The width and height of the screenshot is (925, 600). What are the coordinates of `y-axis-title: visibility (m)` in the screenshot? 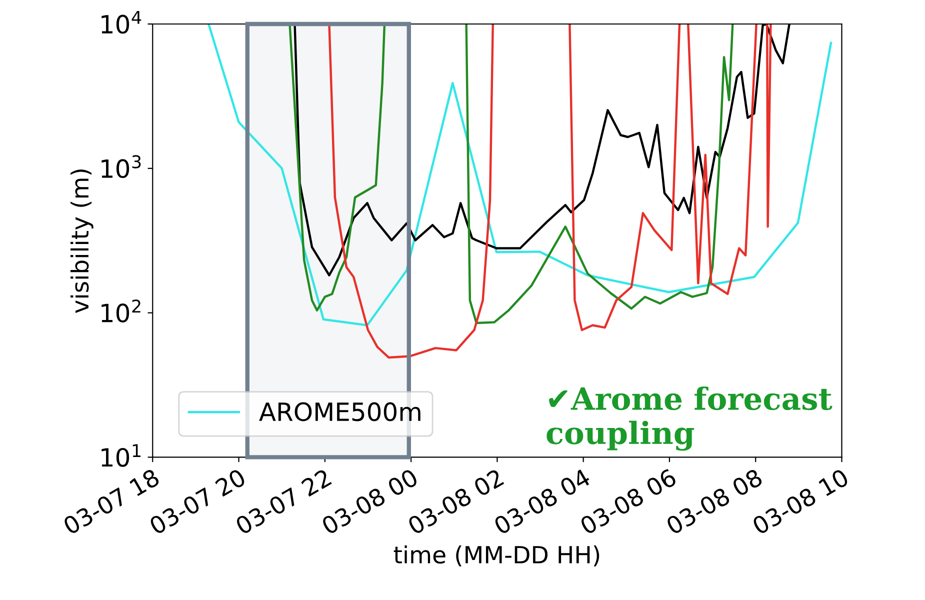 It's located at (82, 242).